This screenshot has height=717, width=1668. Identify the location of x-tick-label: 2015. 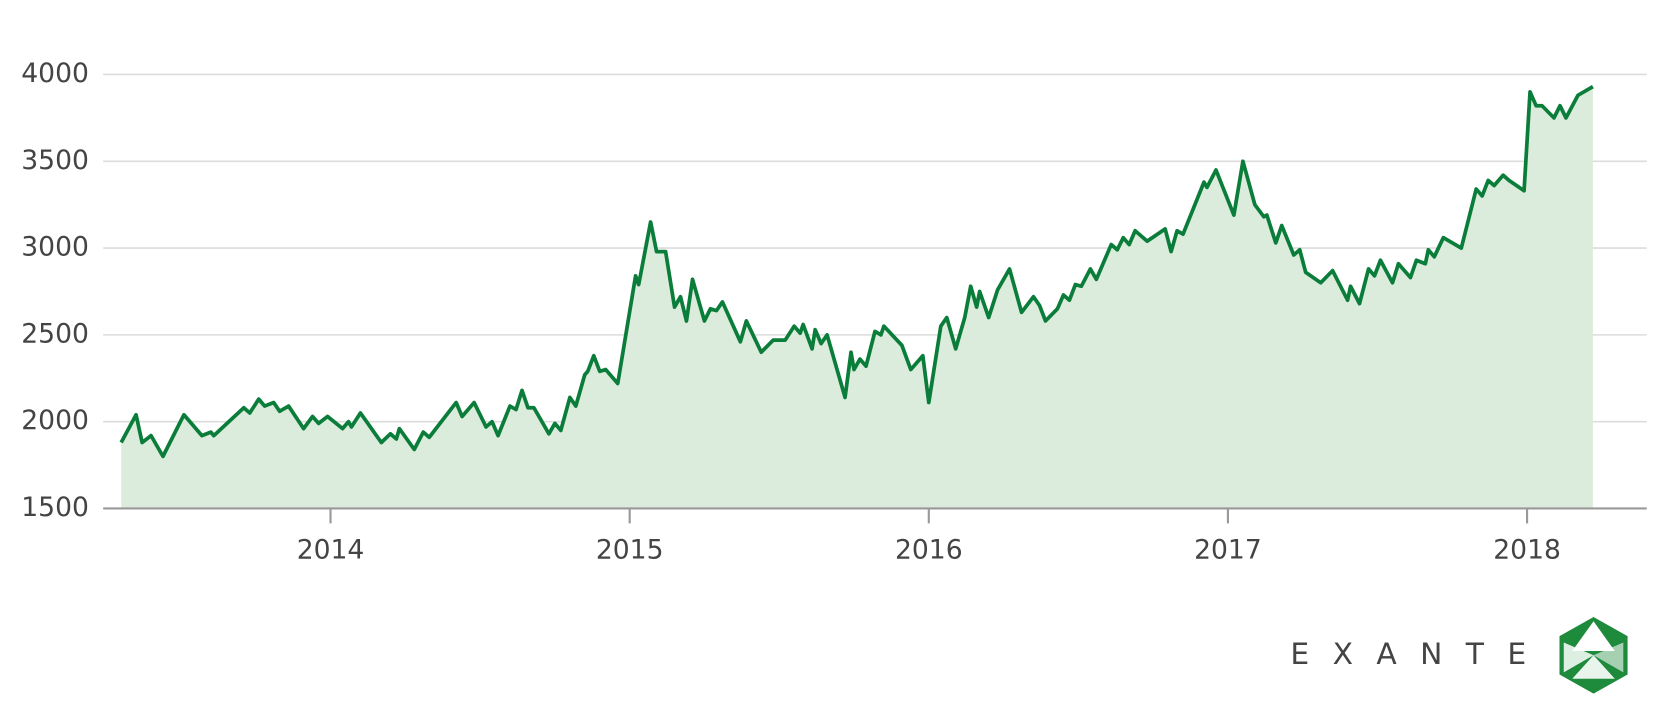
(630, 550).